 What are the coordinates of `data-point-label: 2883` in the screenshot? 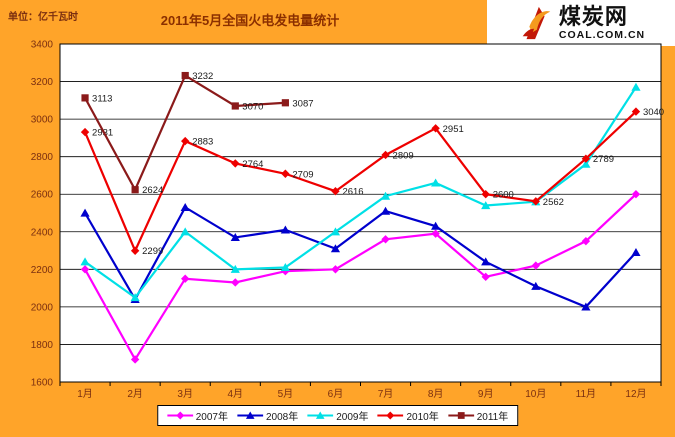 It's located at (202, 142).